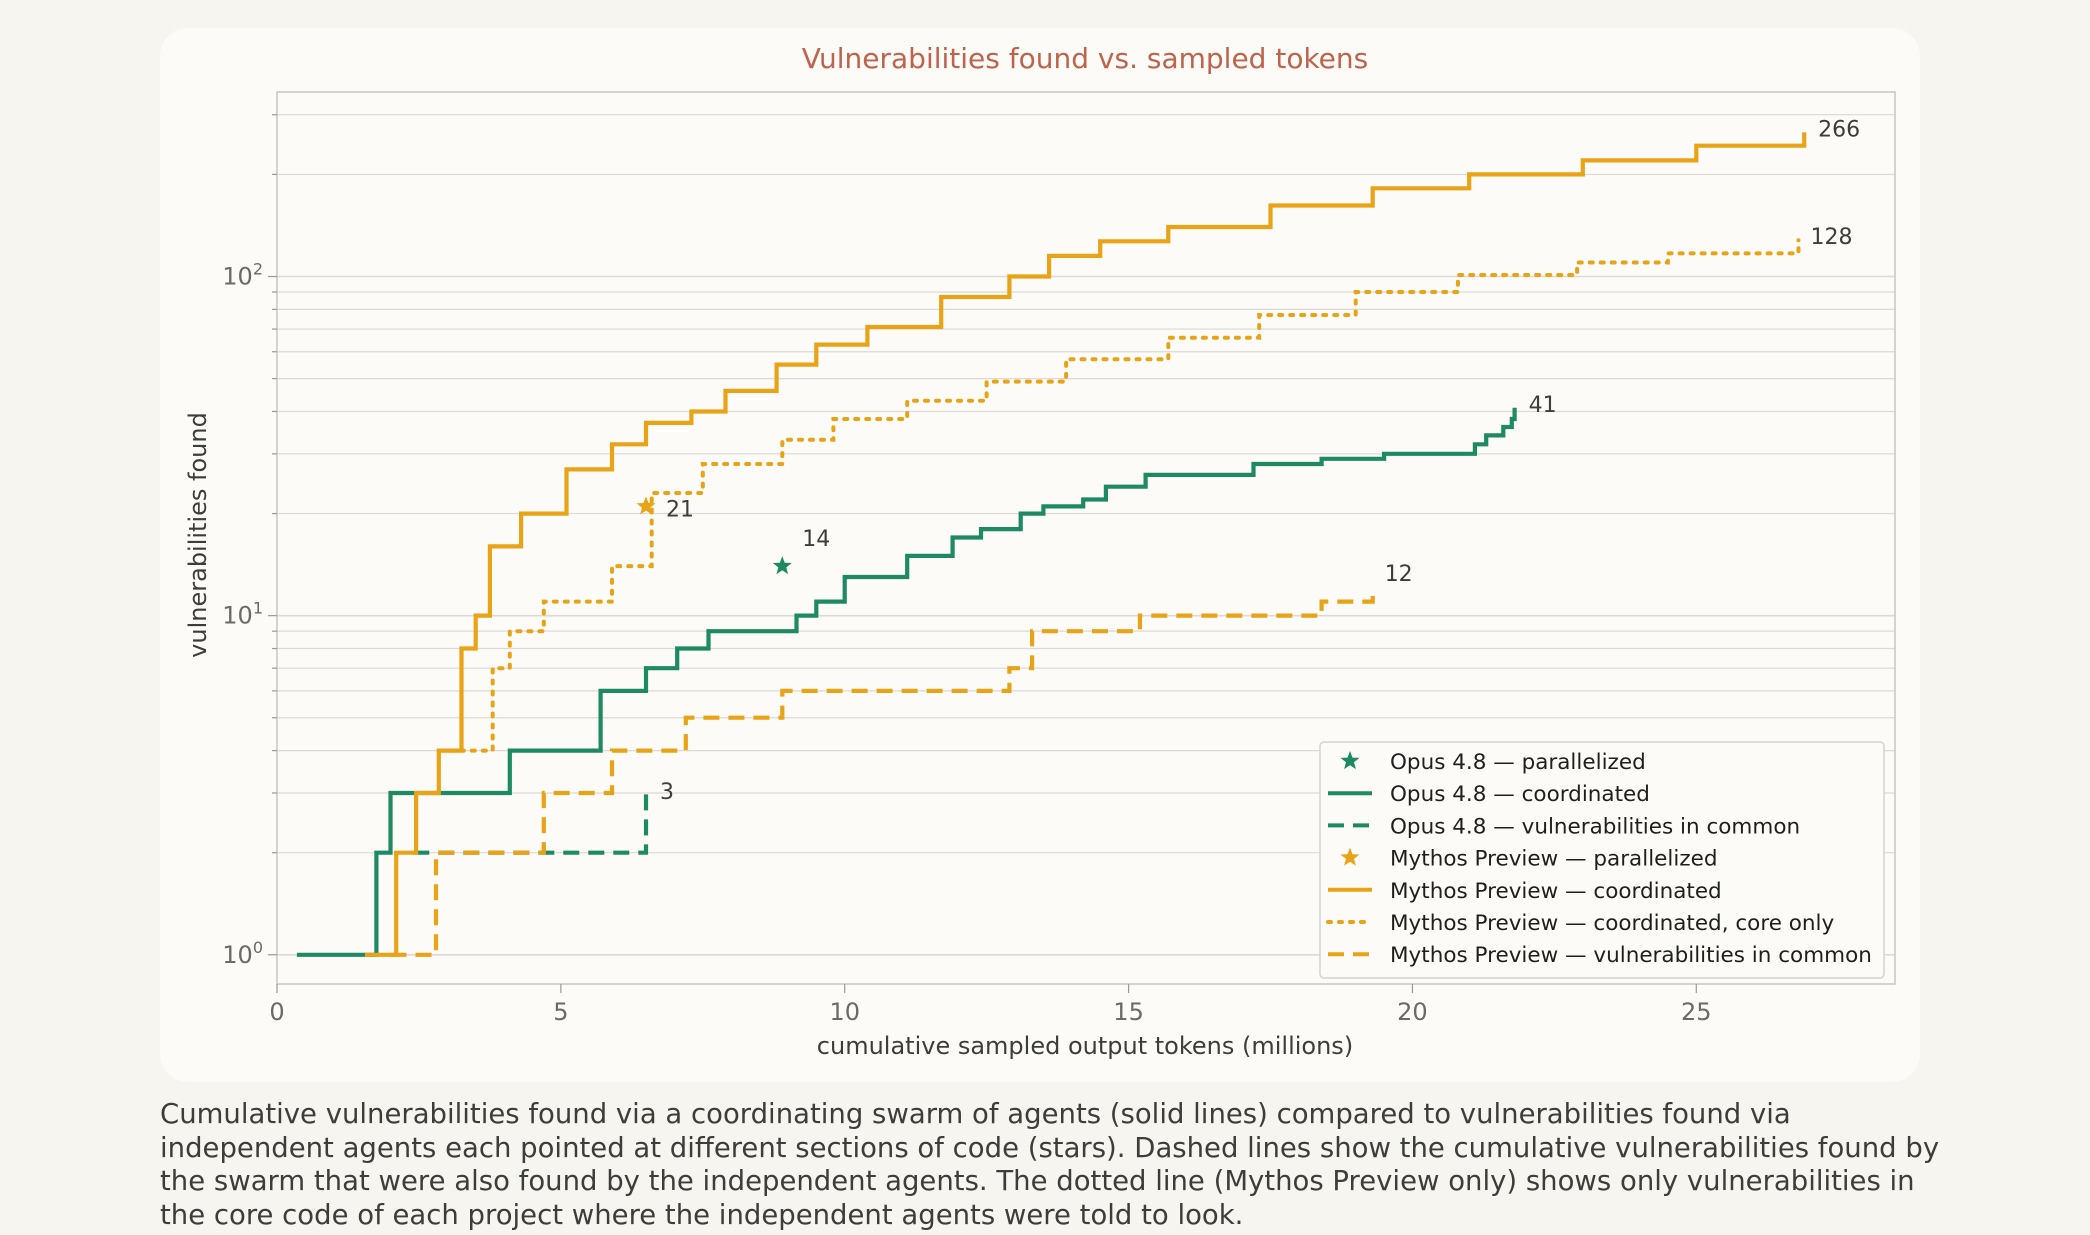  Describe the element at coordinates (665, 509) in the screenshot. I see `series-3: 21` at that location.